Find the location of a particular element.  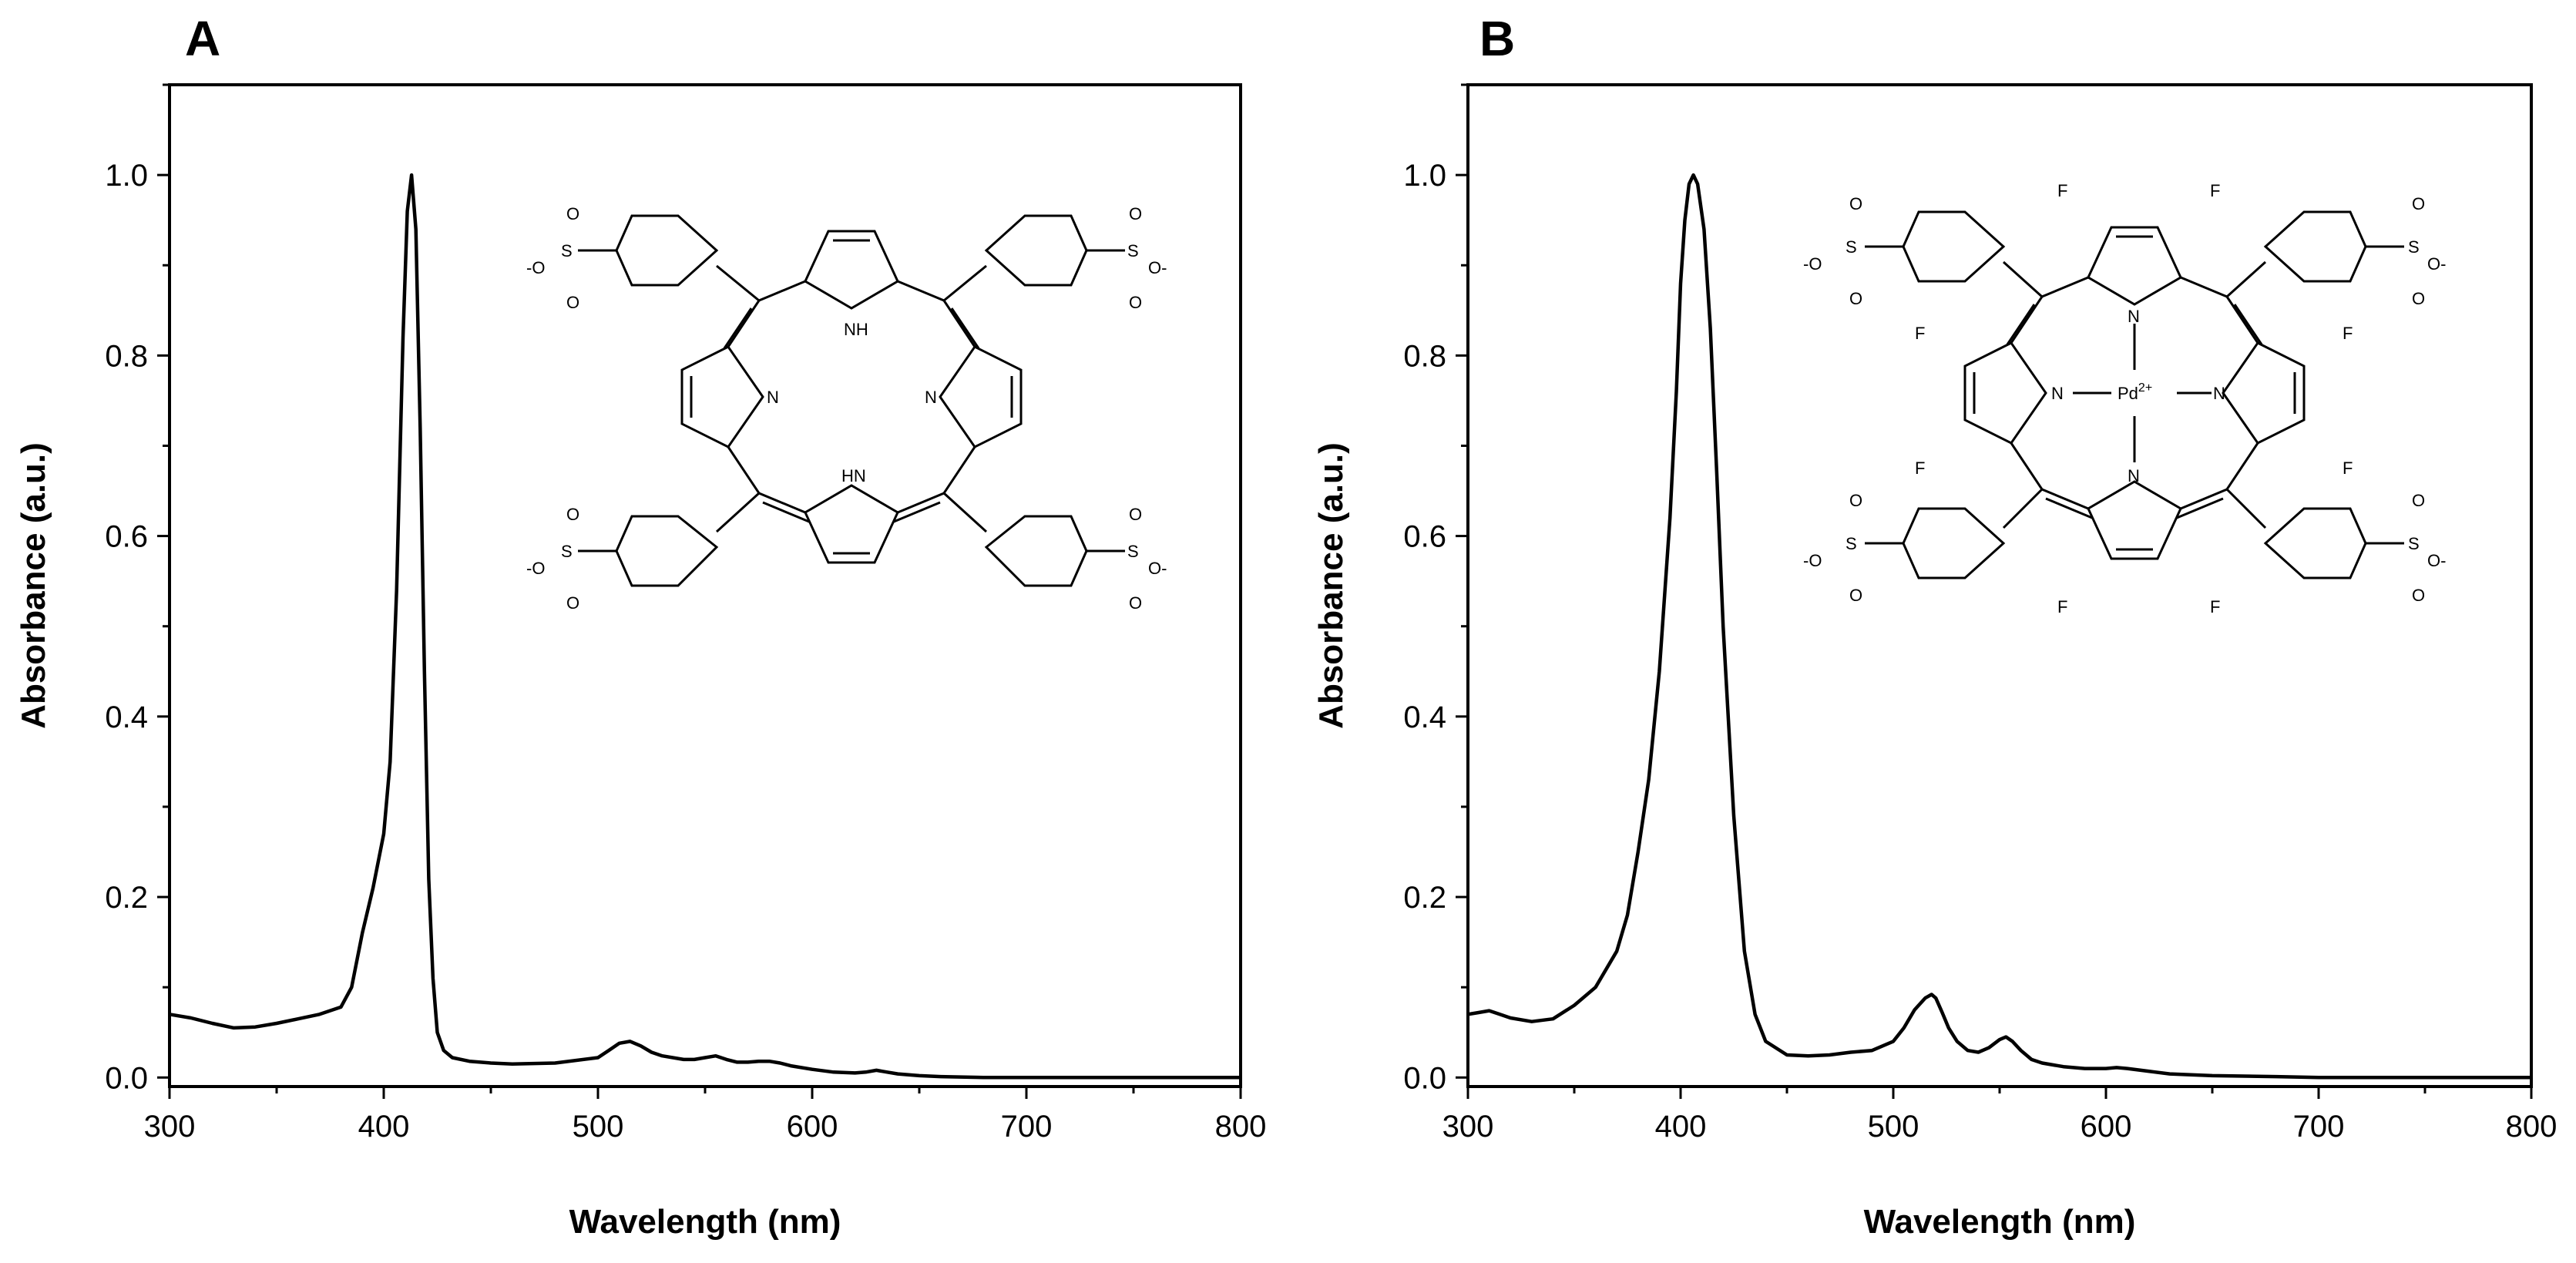

y-tick-label-a-4: 0.8 is located at coordinates (126, 356).